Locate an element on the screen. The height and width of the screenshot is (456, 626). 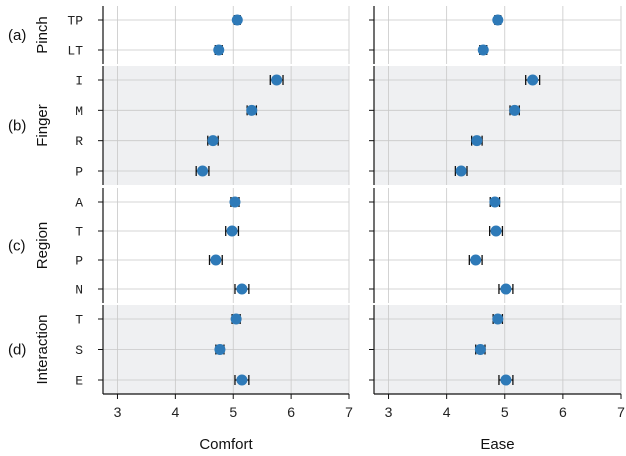
category-label: E is located at coordinates (79, 381).